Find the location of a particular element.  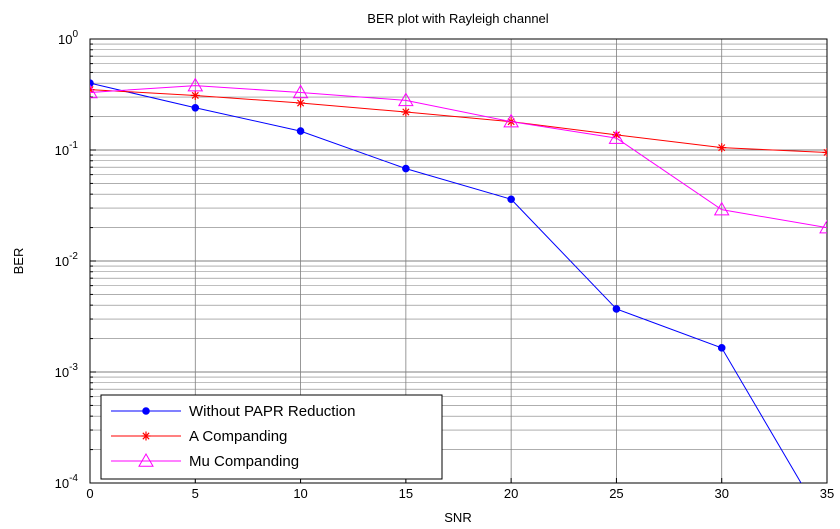

legend-entry: Mu Companding is located at coordinates (205, 461).